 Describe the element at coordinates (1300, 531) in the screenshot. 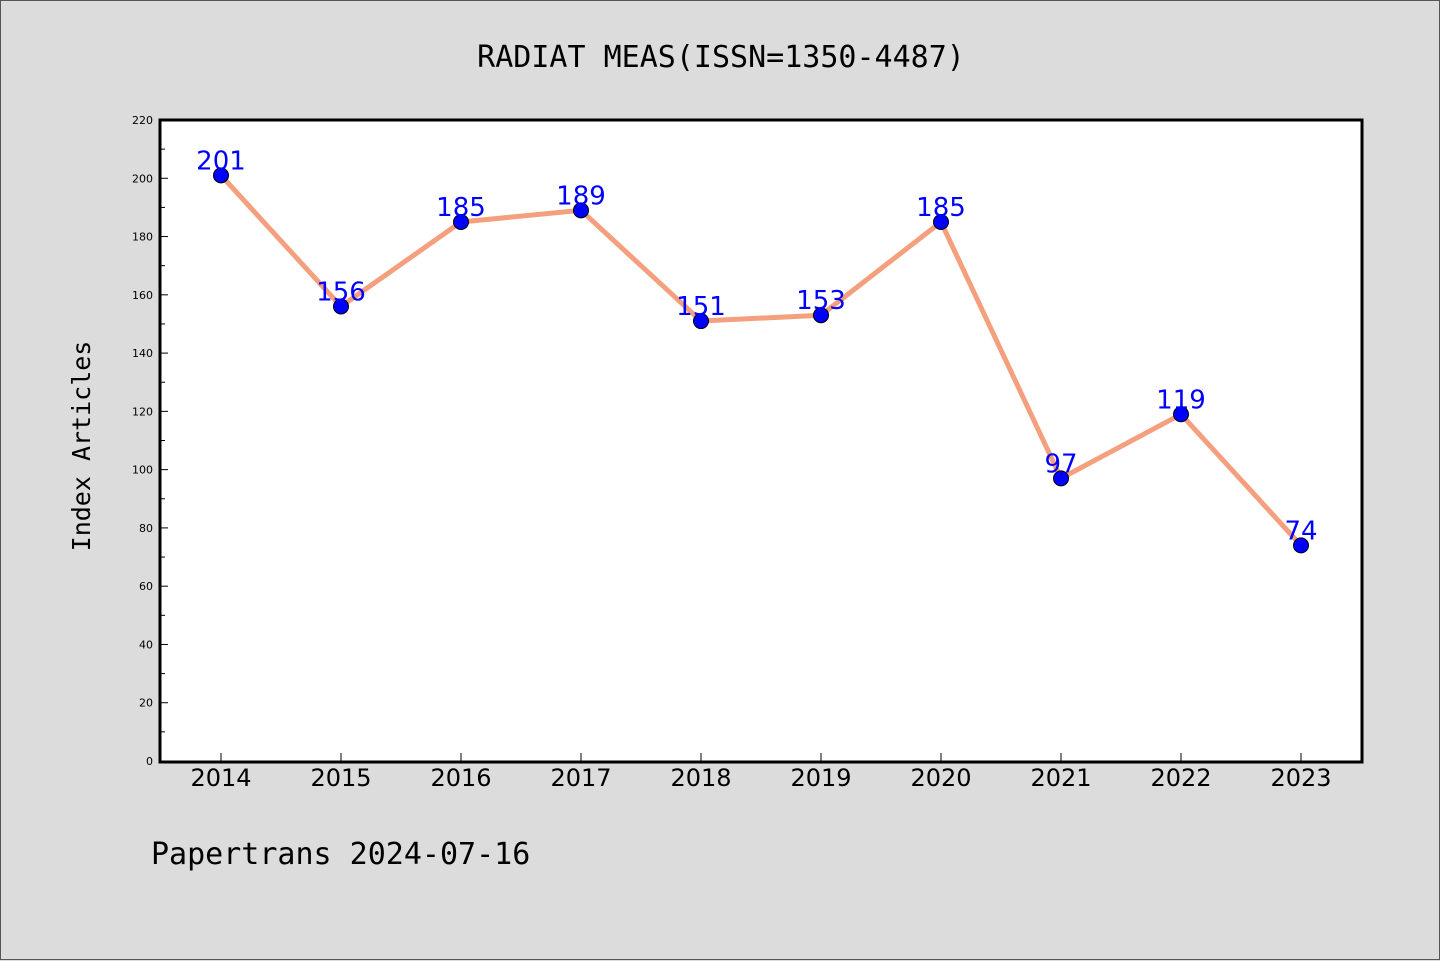

I see `data-label: 74` at that location.